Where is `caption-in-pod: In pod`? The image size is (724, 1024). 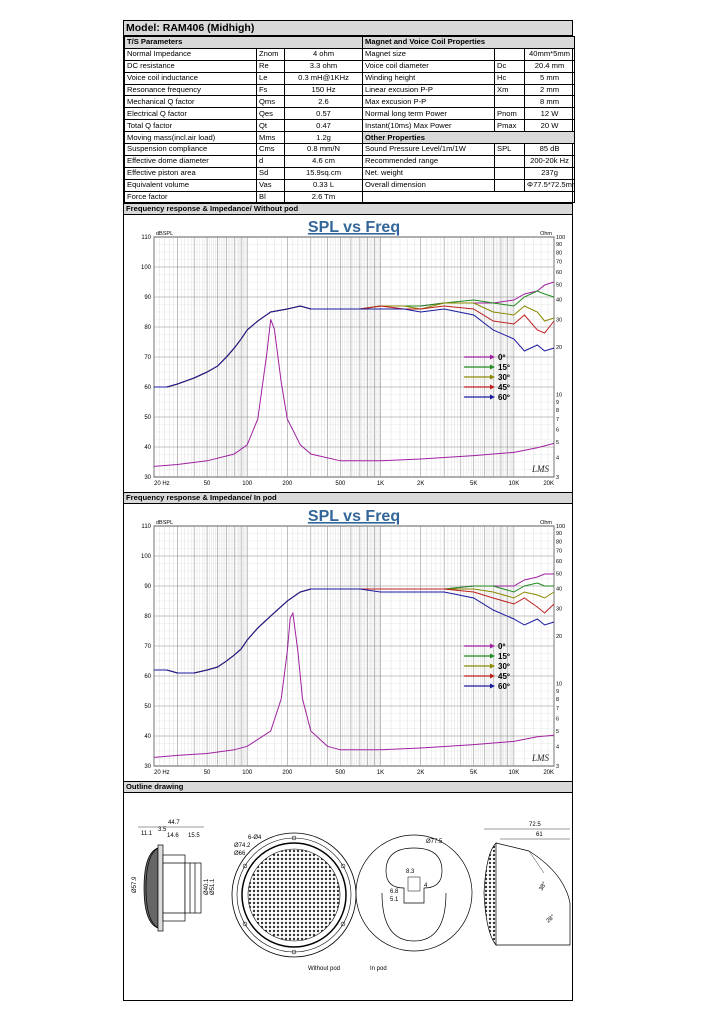 caption-in-pod: In pod is located at coordinates (378, 969).